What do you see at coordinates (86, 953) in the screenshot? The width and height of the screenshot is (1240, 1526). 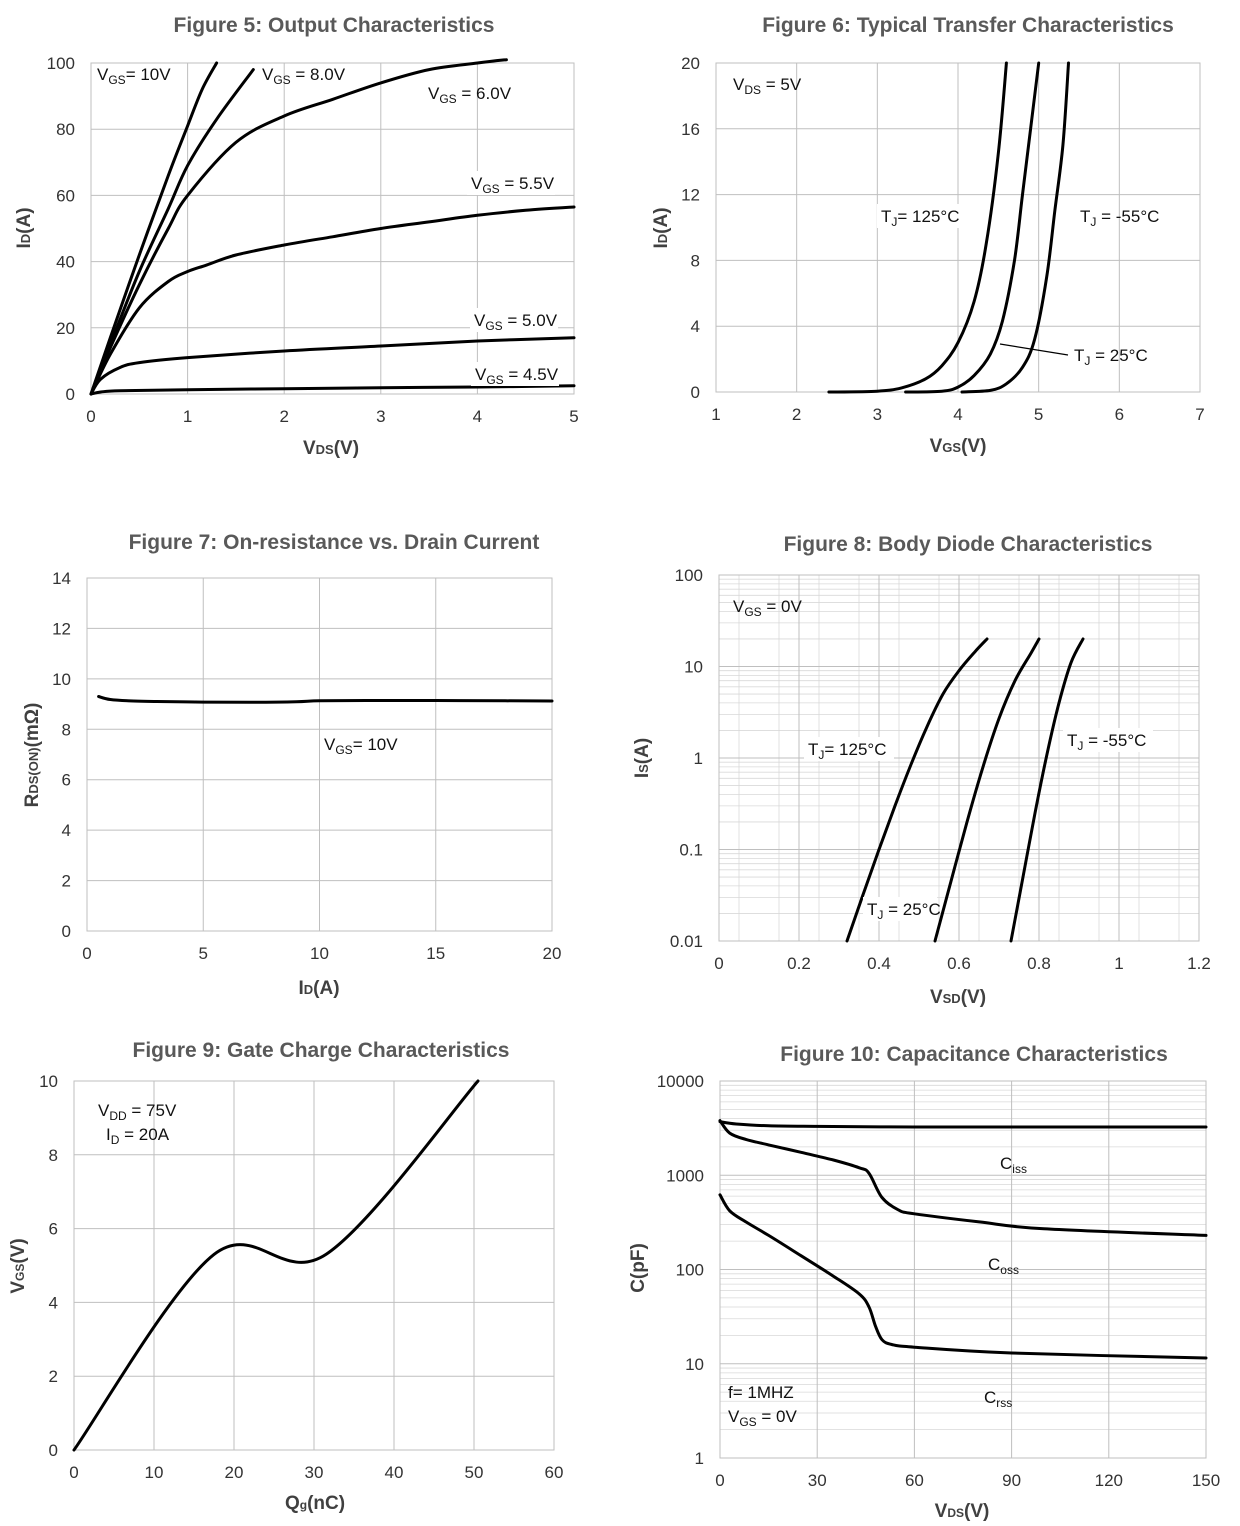 I see `fig7-x-tick-label: 0` at bounding box center [86, 953].